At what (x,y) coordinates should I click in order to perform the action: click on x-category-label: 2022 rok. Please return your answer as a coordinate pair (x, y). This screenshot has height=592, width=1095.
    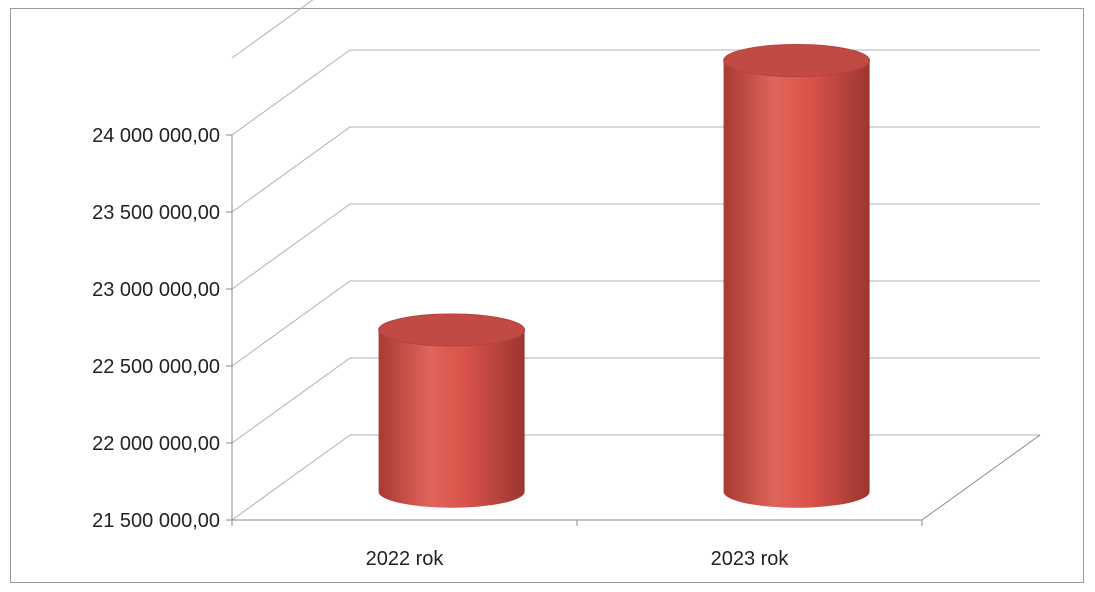
    Looking at the image, I should click on (405, 559).